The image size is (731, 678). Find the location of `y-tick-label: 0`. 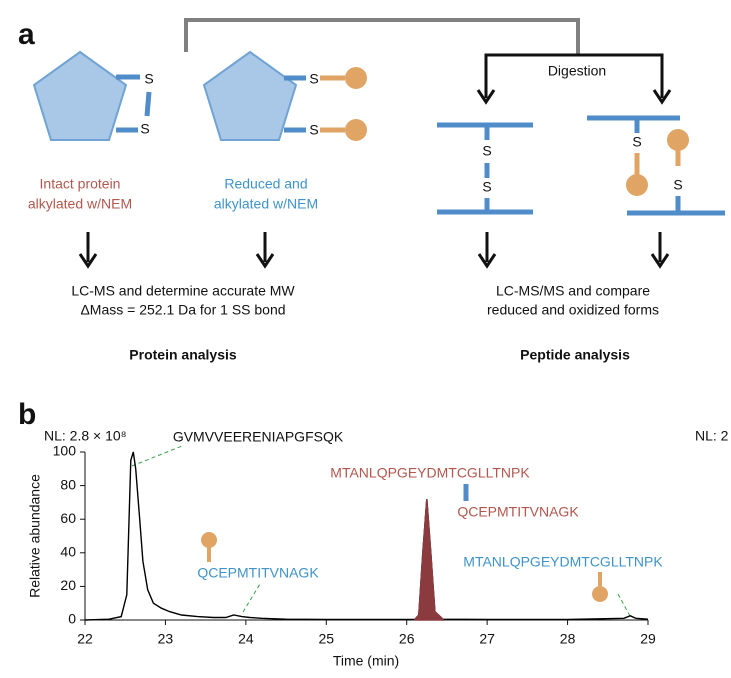

y-tick-label: 0 is located at coordinates (72, 619).